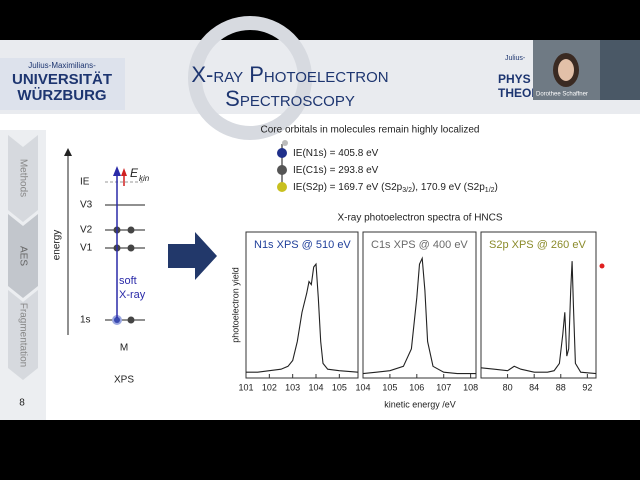 This screenshot has width=640, height=480. What do you see at coordinates (290, 98) in the screenshot?
I see `slide-title: Spectroscopy` at bounding box center [290, 98].